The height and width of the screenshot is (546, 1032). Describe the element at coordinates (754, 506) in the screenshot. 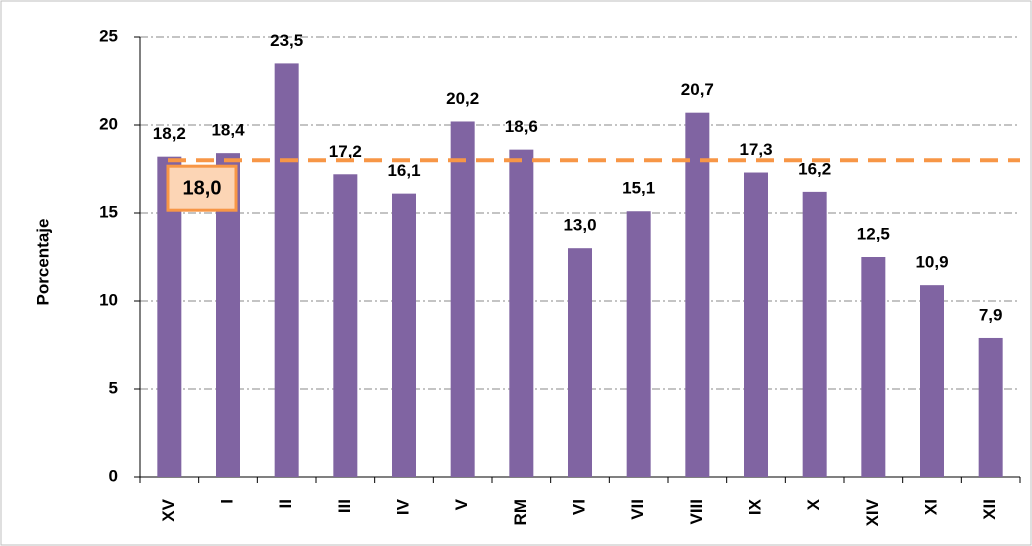

I see `x-tick-label: IX` at that location.